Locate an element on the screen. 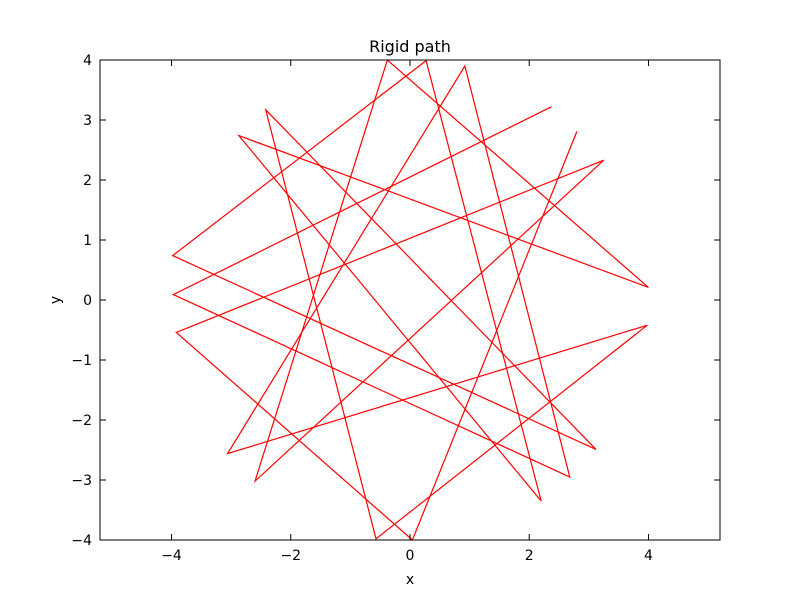 This screenshot has width=800, height=600. x-tick-label: −2 is located at coordinates (290, 556).